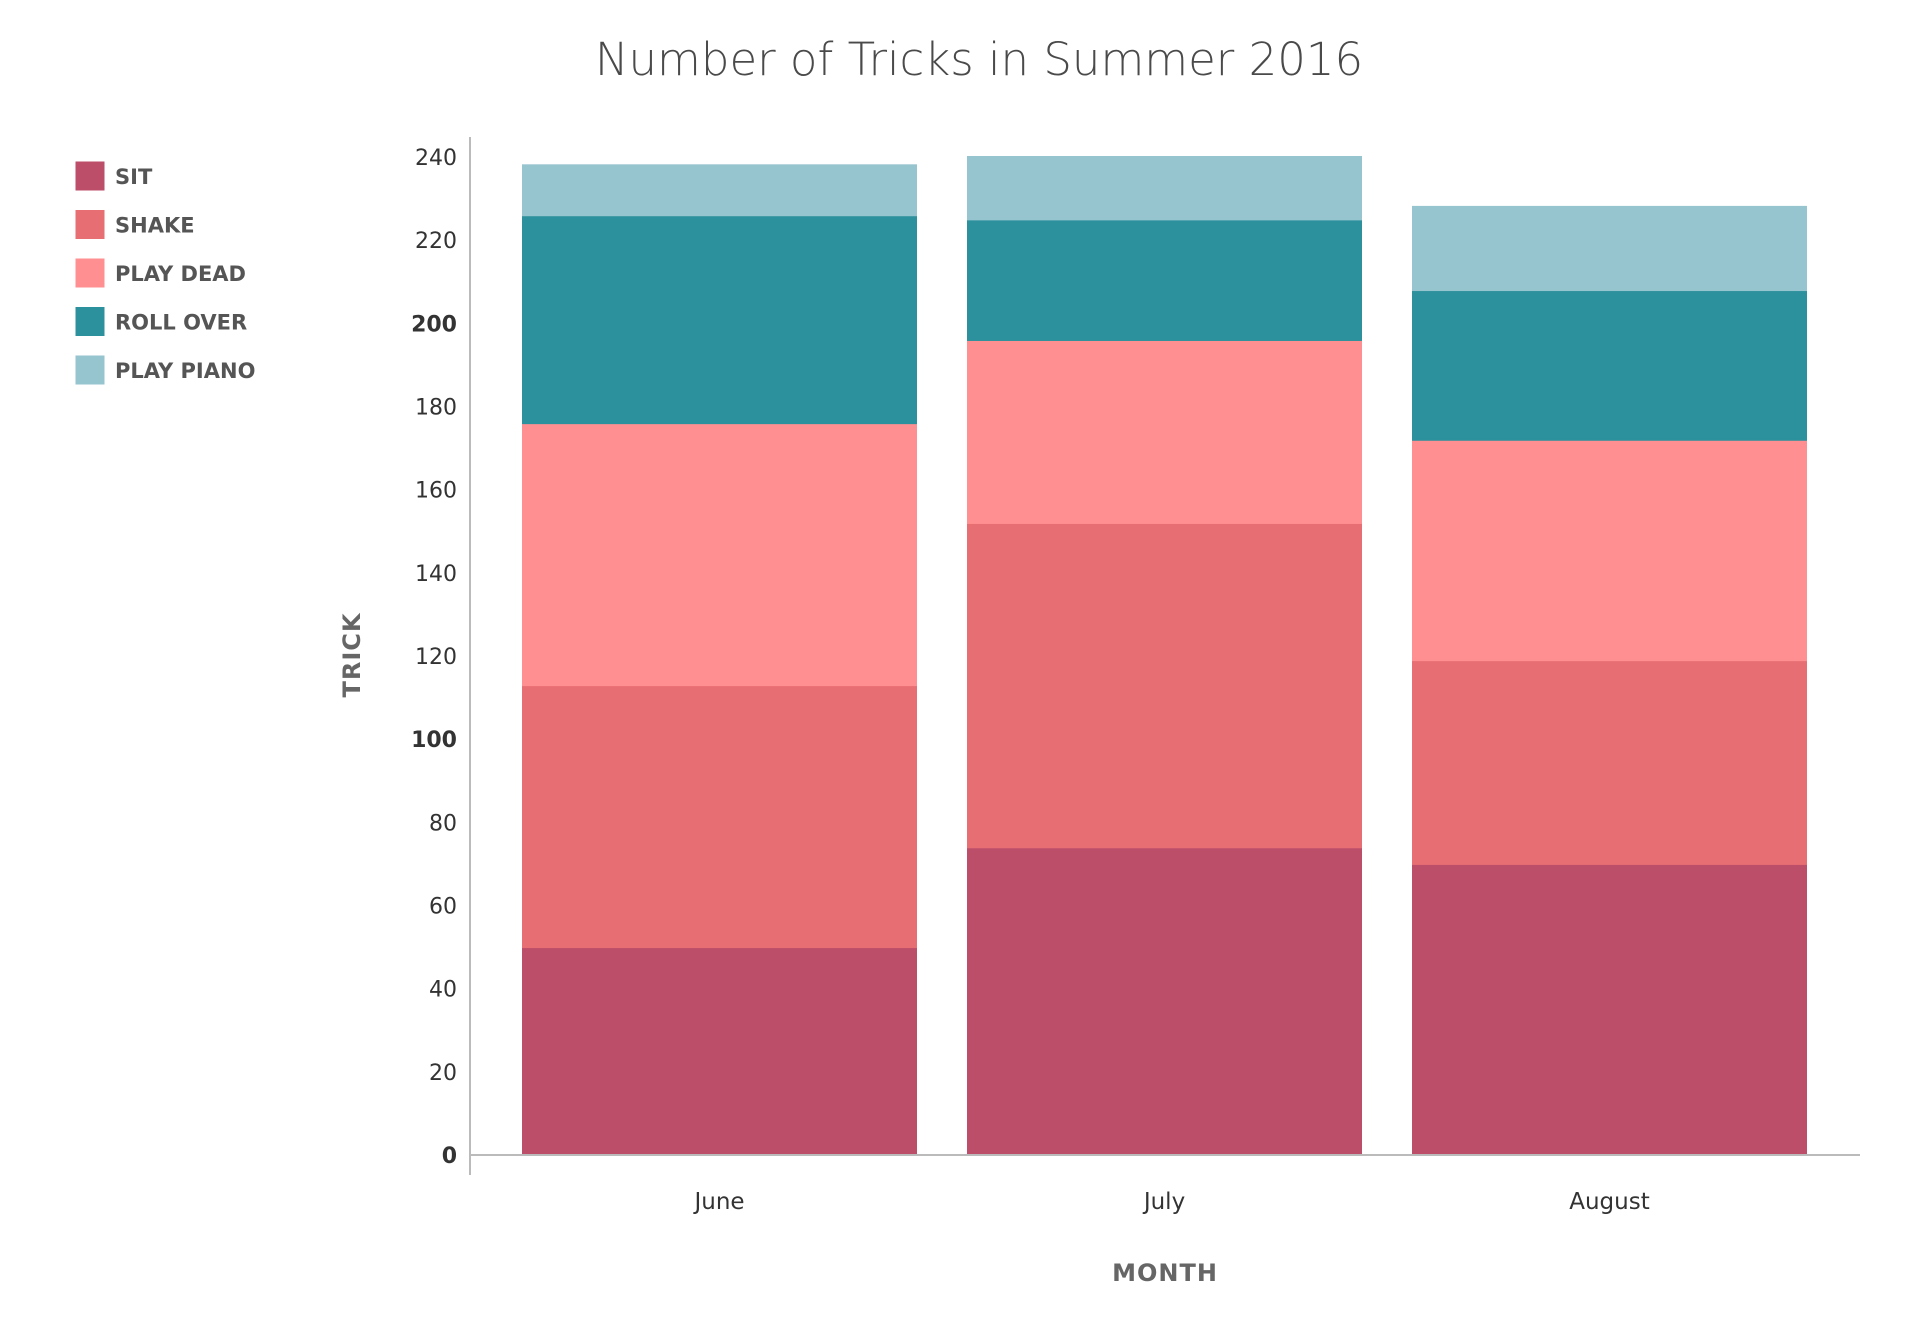  What do you see at coordinates (1609, 1202) in the screenshot?
I see `x-tick-label: August` at bounding box center [1609, 1202].